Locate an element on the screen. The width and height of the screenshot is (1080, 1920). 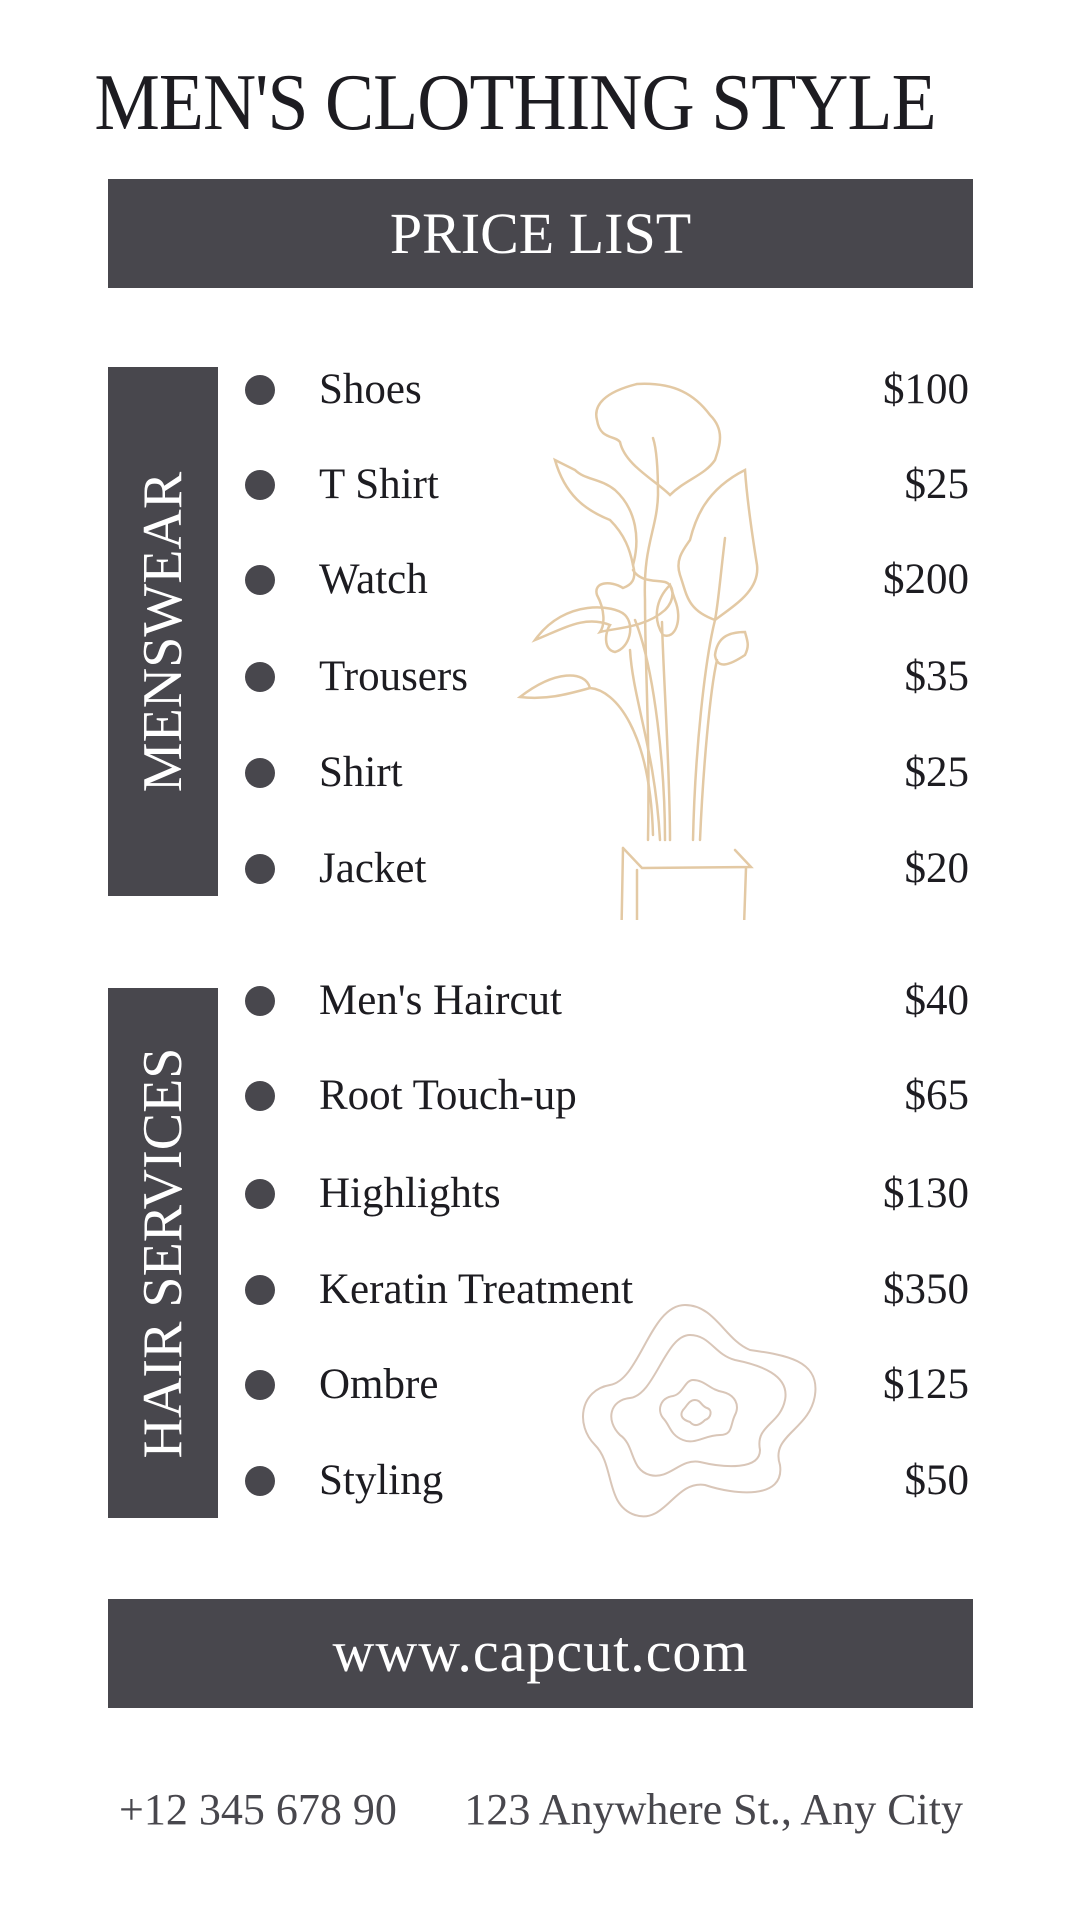
list-item: Trousers $35 is located at coordinates (607, 677).